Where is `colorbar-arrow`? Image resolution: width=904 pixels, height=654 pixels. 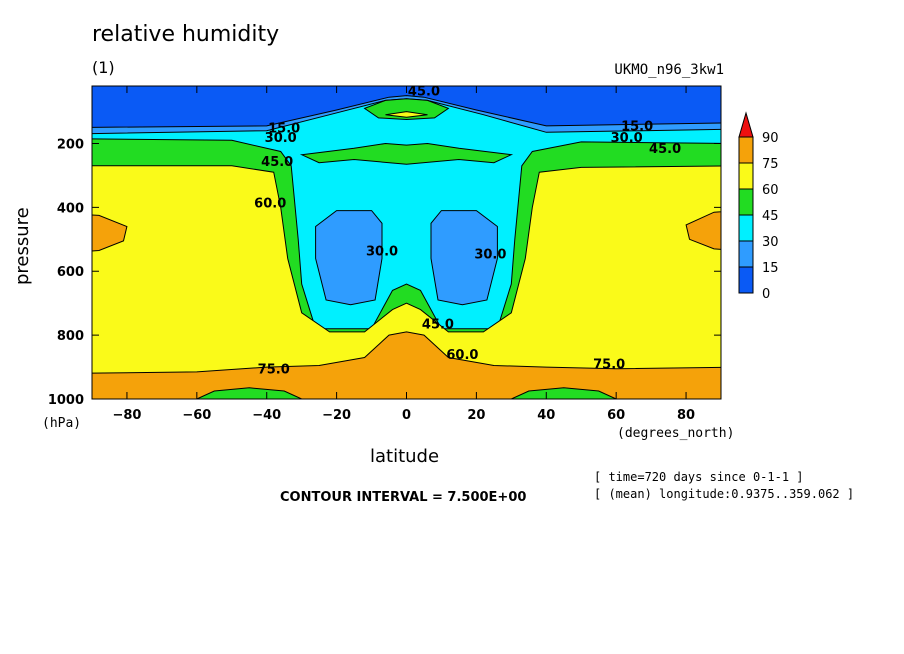
colorbar-arrow is located at coordinates (746, 124).